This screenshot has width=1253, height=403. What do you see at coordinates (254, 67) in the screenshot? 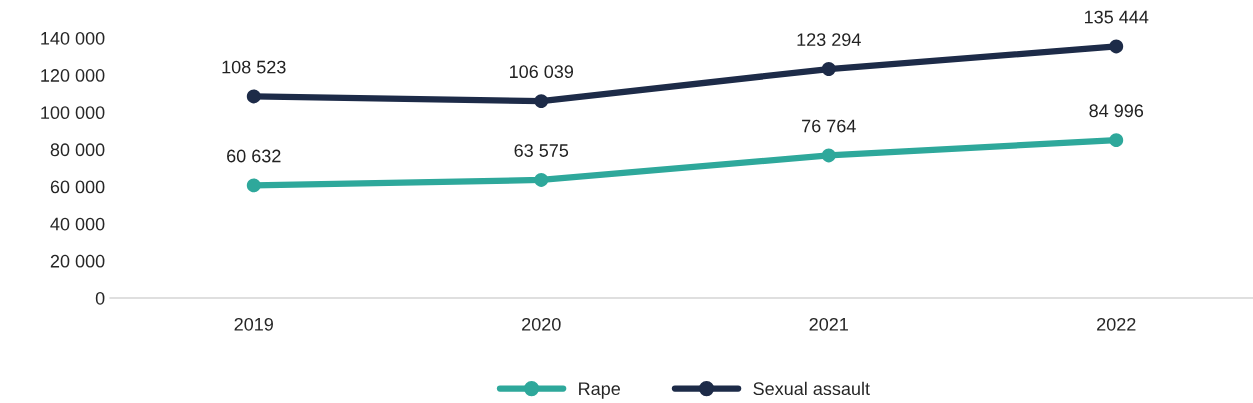
I see `data-label: 108 523` at bounding box center [254, 67].